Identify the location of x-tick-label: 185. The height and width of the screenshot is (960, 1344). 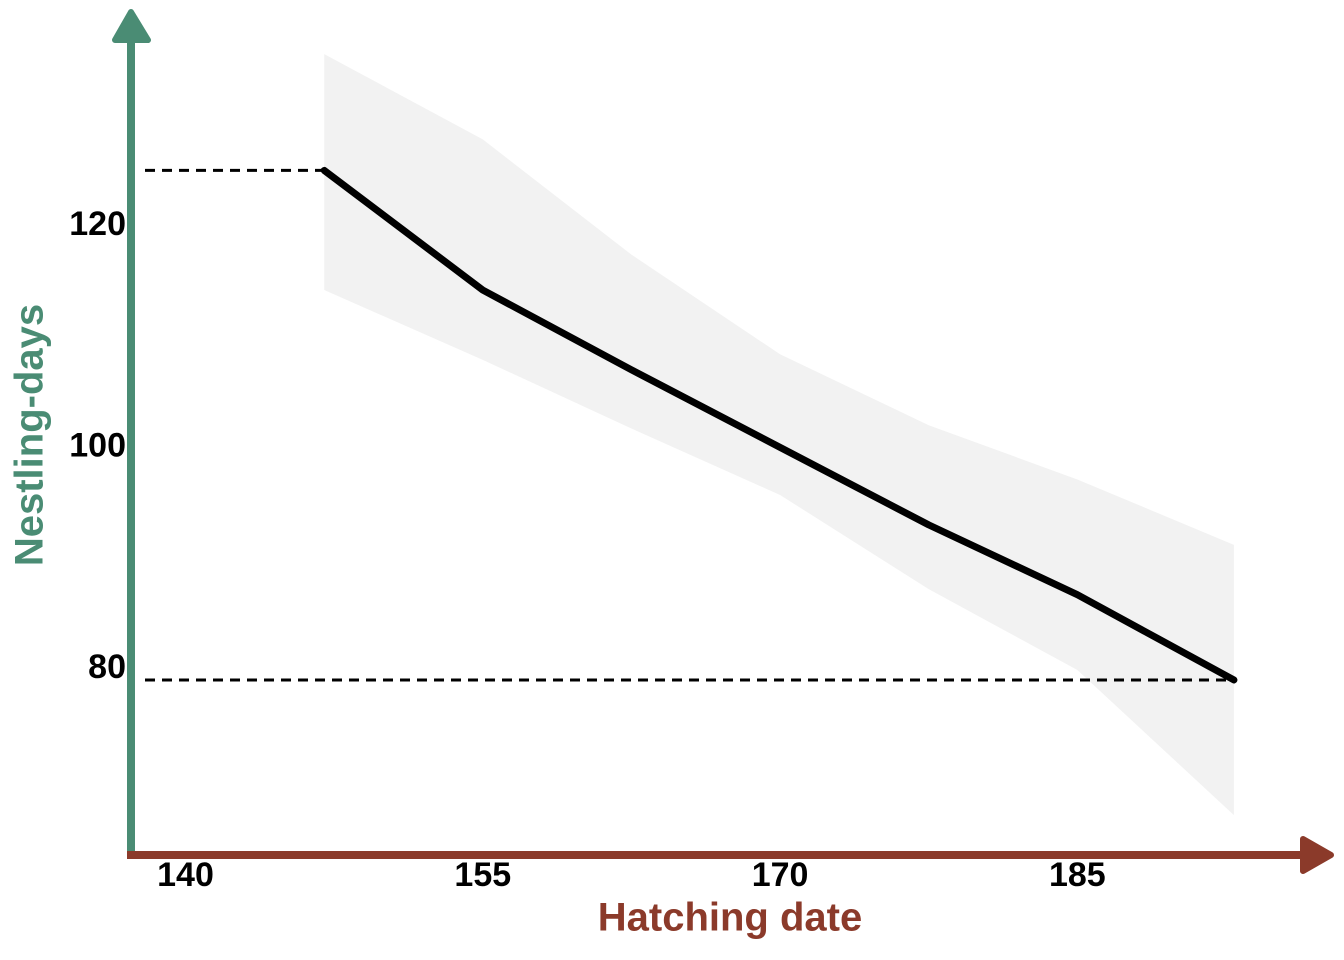
(1077, 875).